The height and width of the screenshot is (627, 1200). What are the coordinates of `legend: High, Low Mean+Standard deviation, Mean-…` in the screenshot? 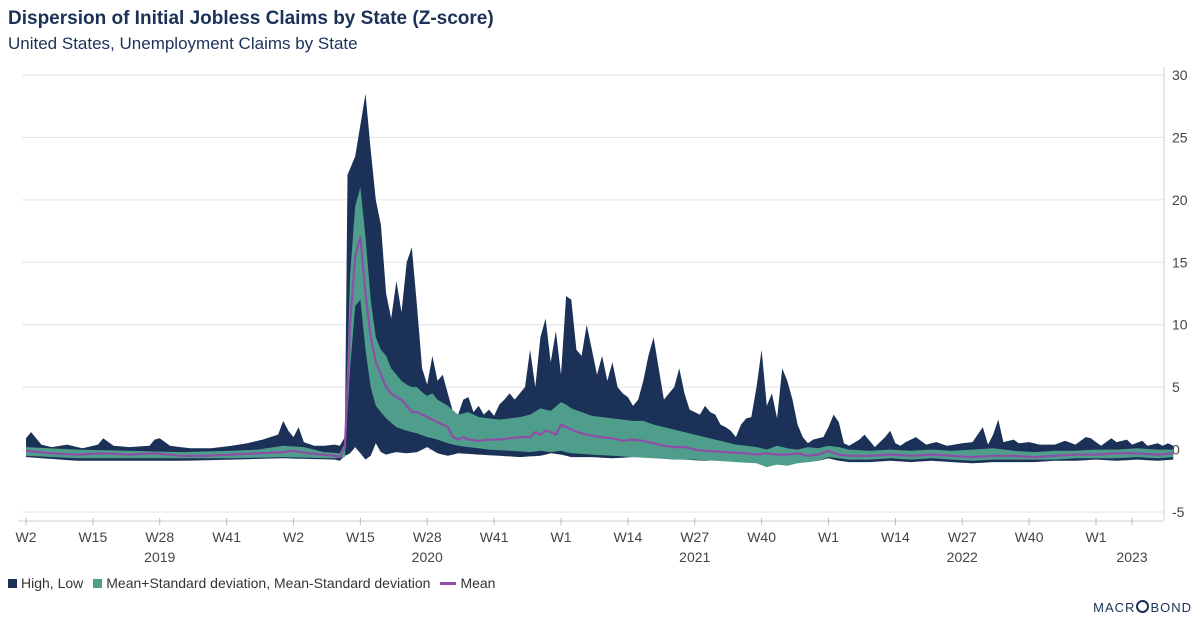 It's located at (256, 583).